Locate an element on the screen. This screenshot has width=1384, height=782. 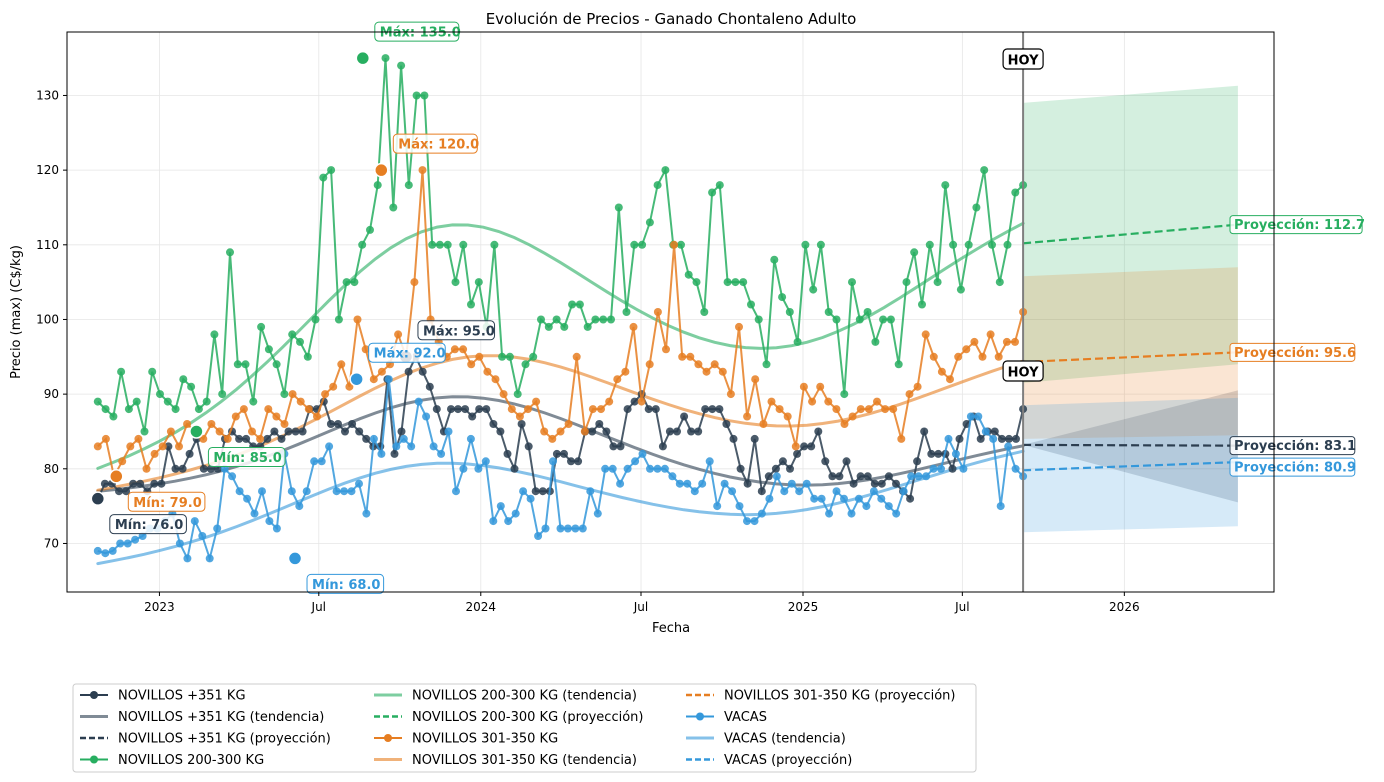
projection-label-text: Proyección: 112.7 is located at coordinates (1299, 225).